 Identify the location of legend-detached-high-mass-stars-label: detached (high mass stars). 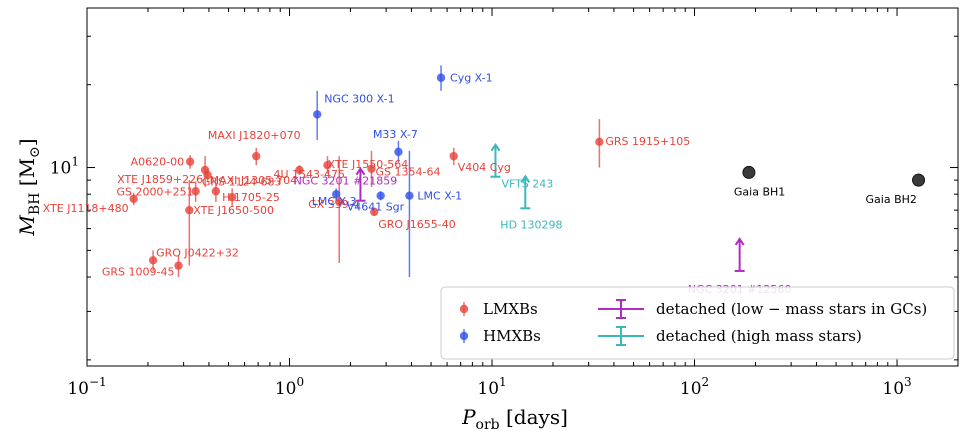
(759, 336).